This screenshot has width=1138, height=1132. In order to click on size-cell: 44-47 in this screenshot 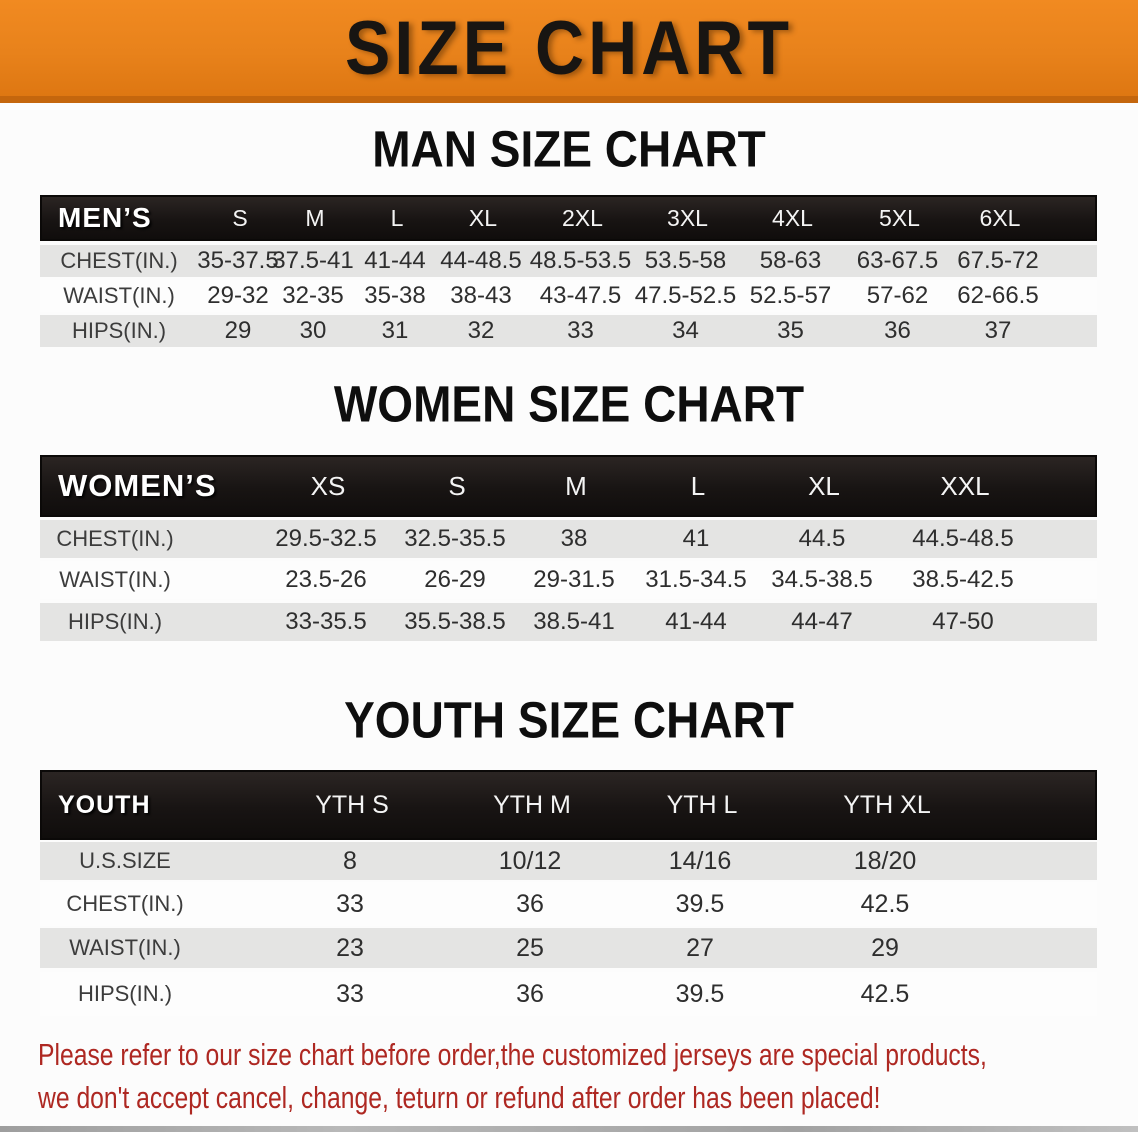, I will do `click(822, 621)`.